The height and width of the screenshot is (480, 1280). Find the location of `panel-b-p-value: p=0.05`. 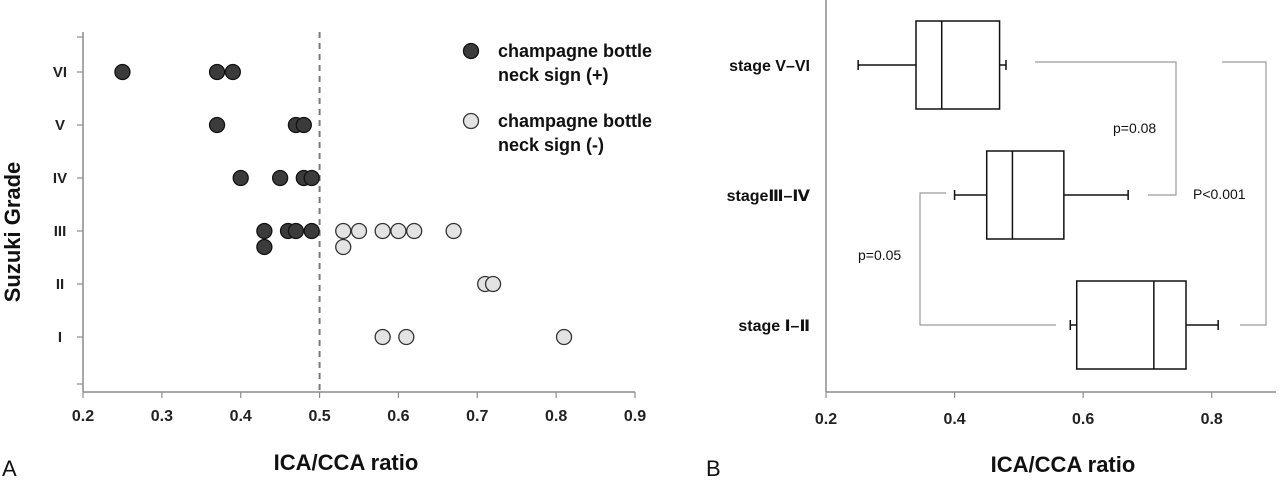

panel-b-p-value: p=0.05 is located at coordinates (879, 255).